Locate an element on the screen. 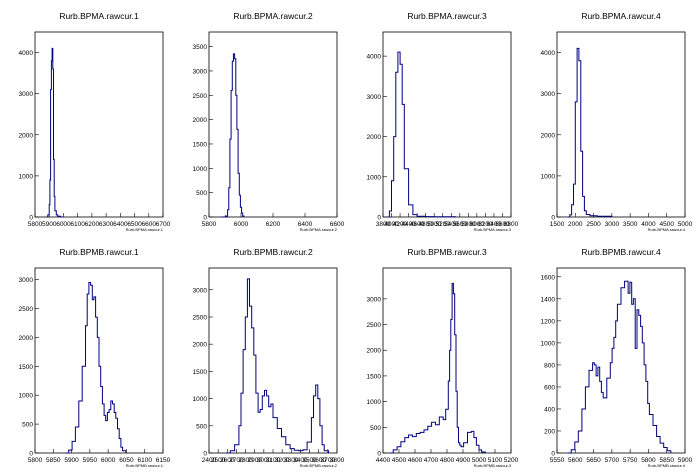 The image size is (696, 472). x-tick-label: 5950 is located at coordinates (90, 460).